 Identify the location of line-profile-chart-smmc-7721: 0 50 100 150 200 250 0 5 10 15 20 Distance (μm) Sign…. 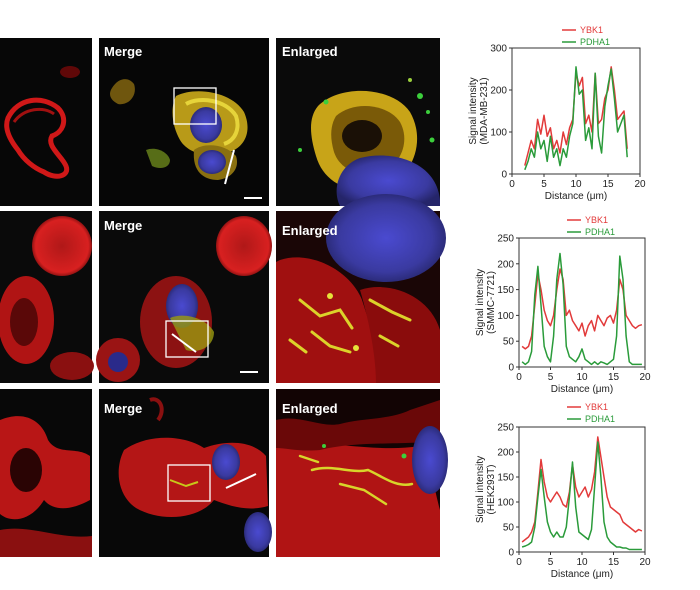
(563, 305).